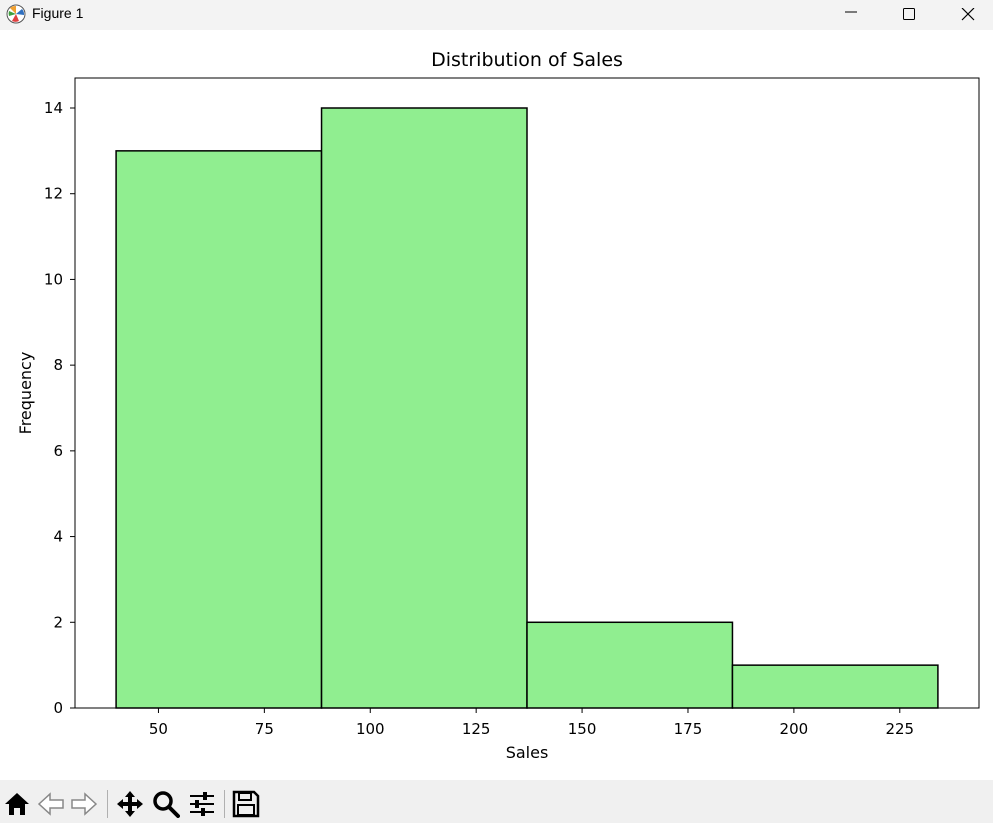  I want to click on forward-button, so click(85, 805).